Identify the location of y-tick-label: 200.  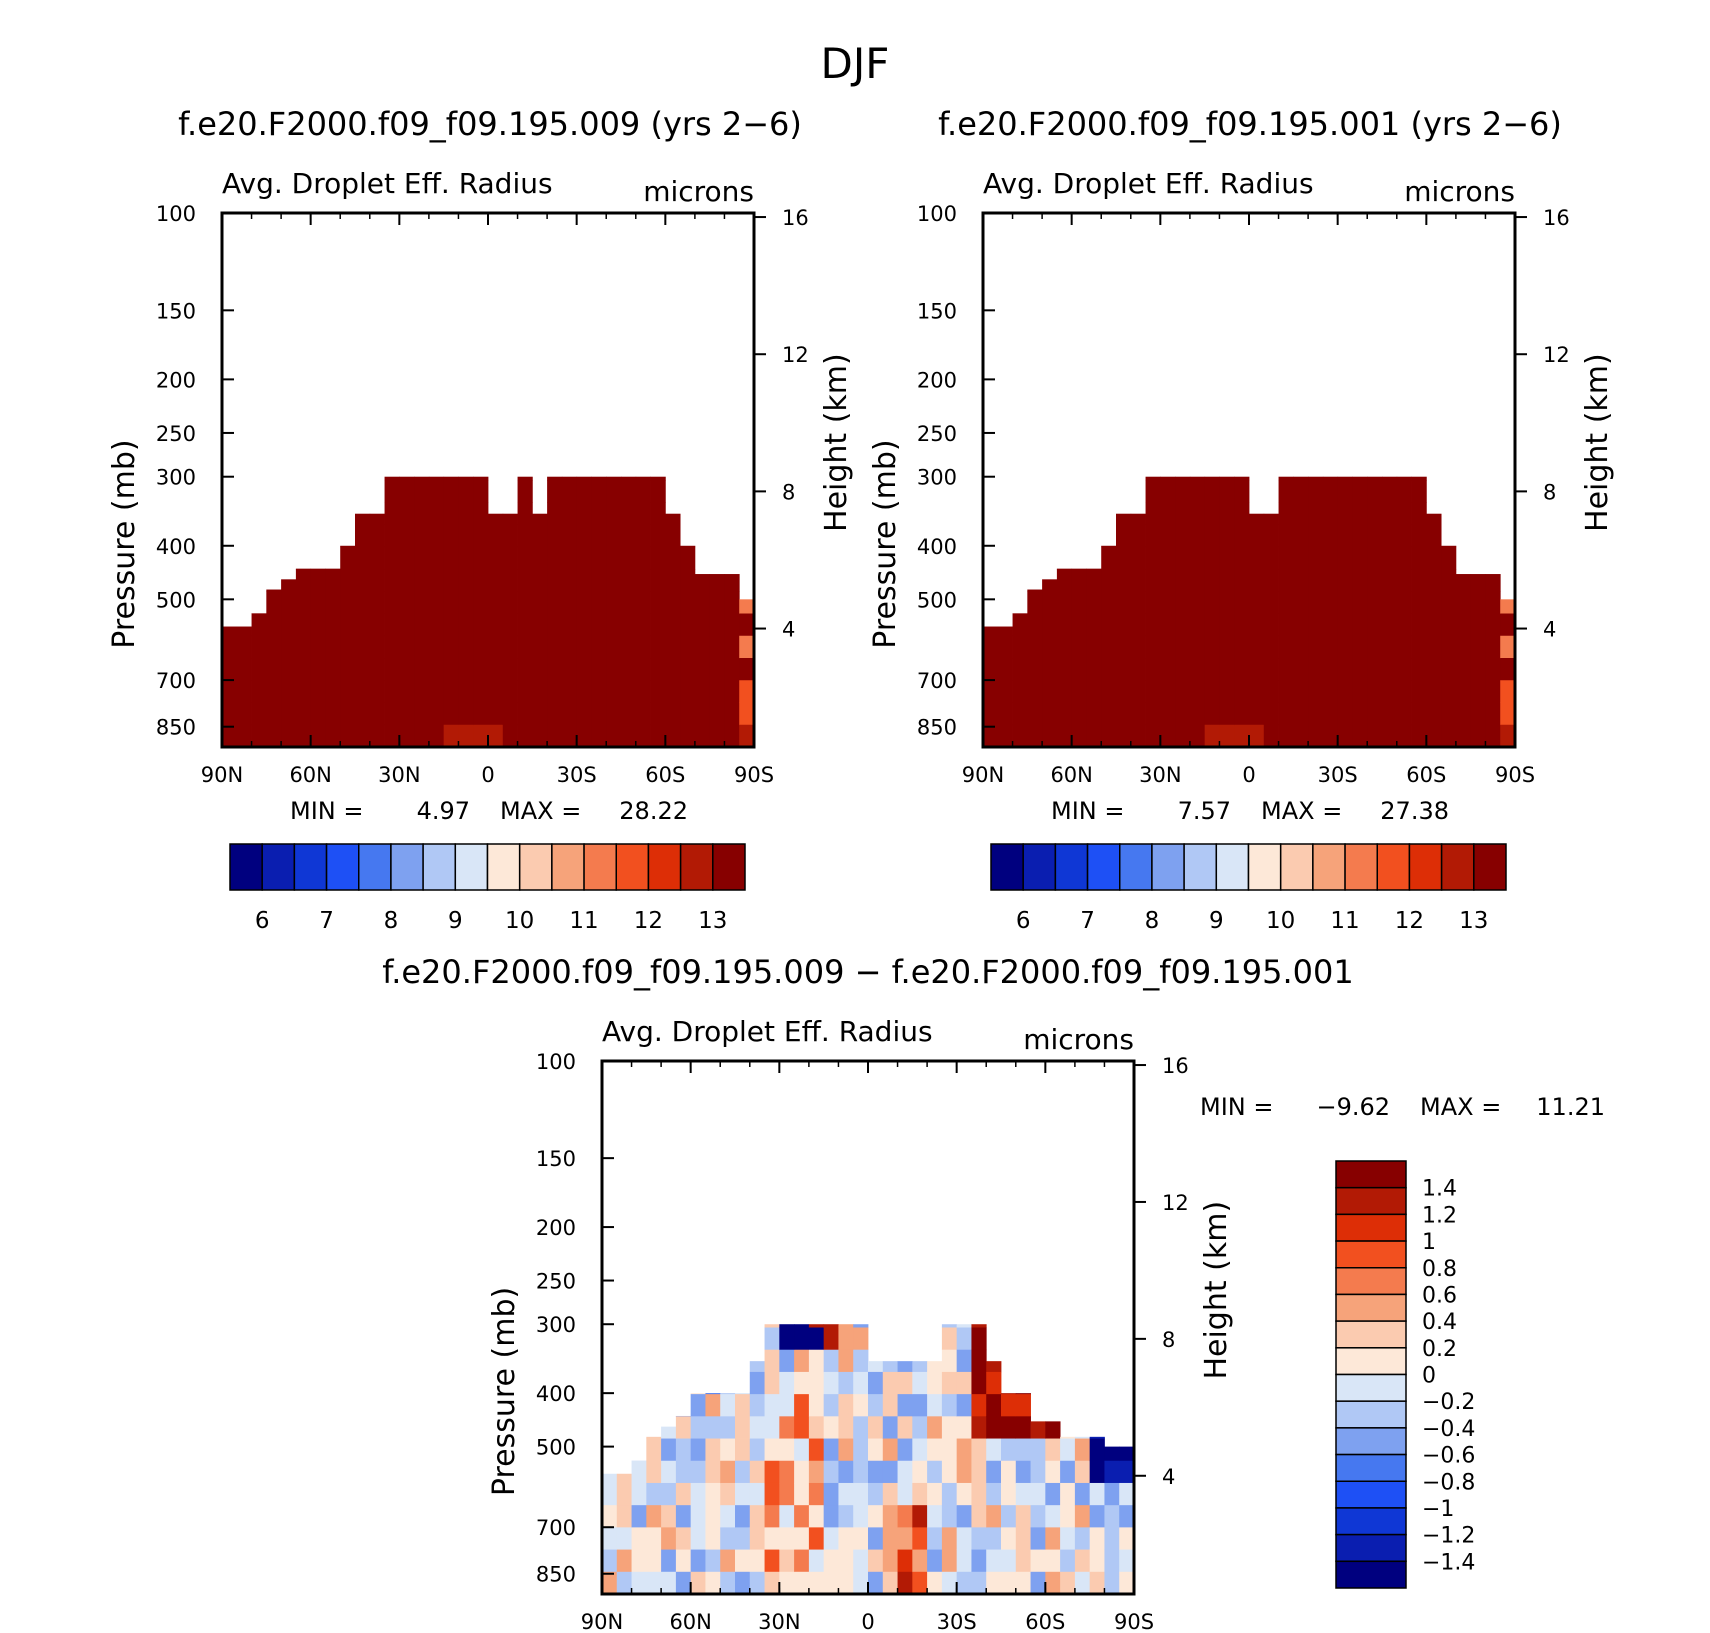
(176, 380).